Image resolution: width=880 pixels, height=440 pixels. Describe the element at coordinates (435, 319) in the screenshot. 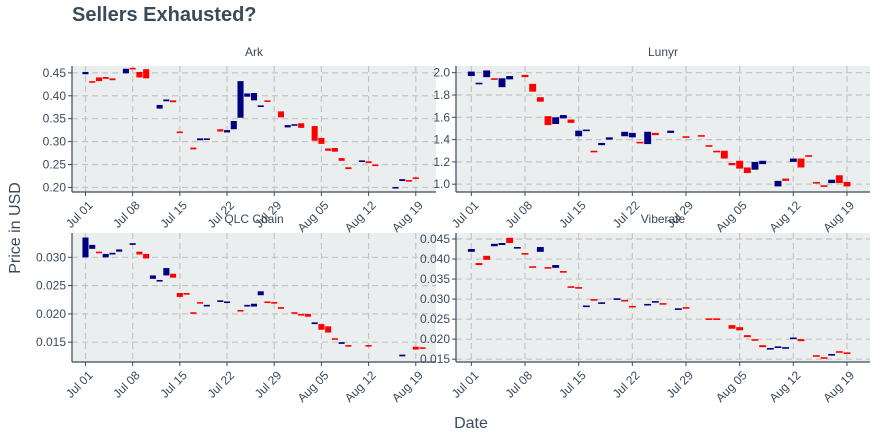

I see `y-tick-label: 0.025` at that location.